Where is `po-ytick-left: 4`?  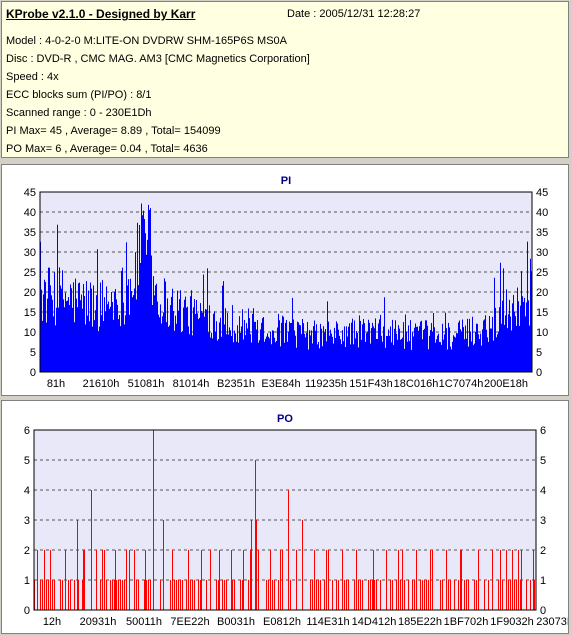
po-ytick-left: 4 is located at coordinates (27, 491).